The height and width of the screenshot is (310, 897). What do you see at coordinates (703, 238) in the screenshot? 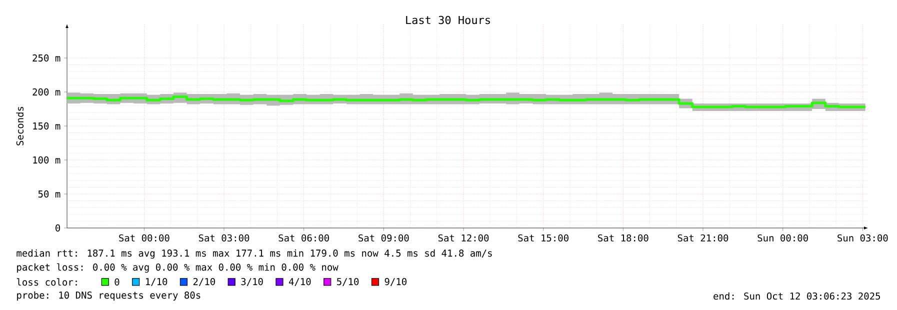
I see `x-tick-label: Sat 21:00` at bounding box center [703, 238].